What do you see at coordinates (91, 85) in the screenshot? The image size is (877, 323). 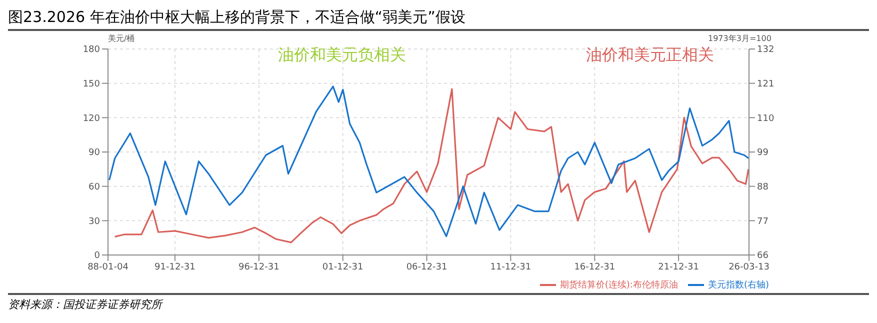 I see `y-tick-label: 150` at bounding box center [91, 85].